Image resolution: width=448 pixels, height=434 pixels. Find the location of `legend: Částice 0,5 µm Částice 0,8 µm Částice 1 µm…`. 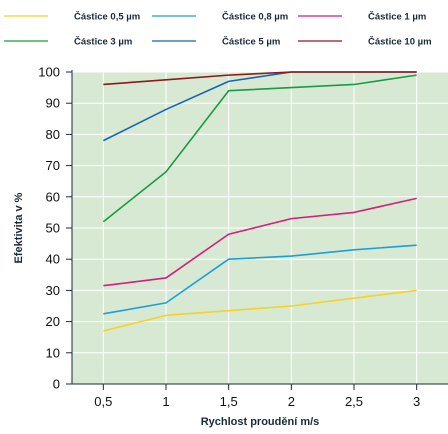

legend: Částice 0,5 µm Částice 0,8 µm Částice 1 µm… is located at coordinates (218, 29).